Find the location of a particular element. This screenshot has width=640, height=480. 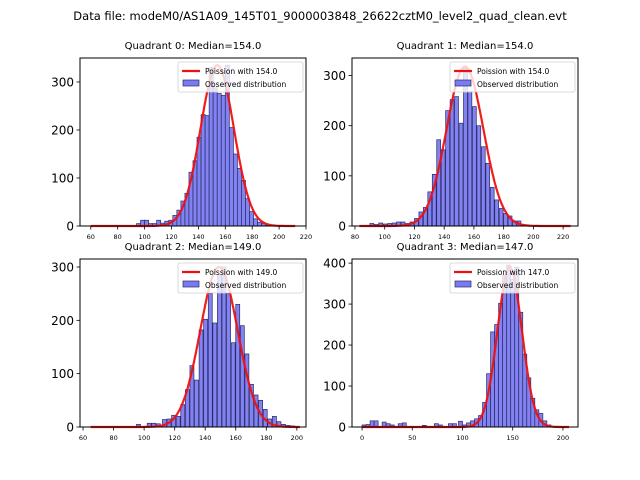

subplot-title: Quadrant 2: Median=149.0 is located at coordinates (193, 247).